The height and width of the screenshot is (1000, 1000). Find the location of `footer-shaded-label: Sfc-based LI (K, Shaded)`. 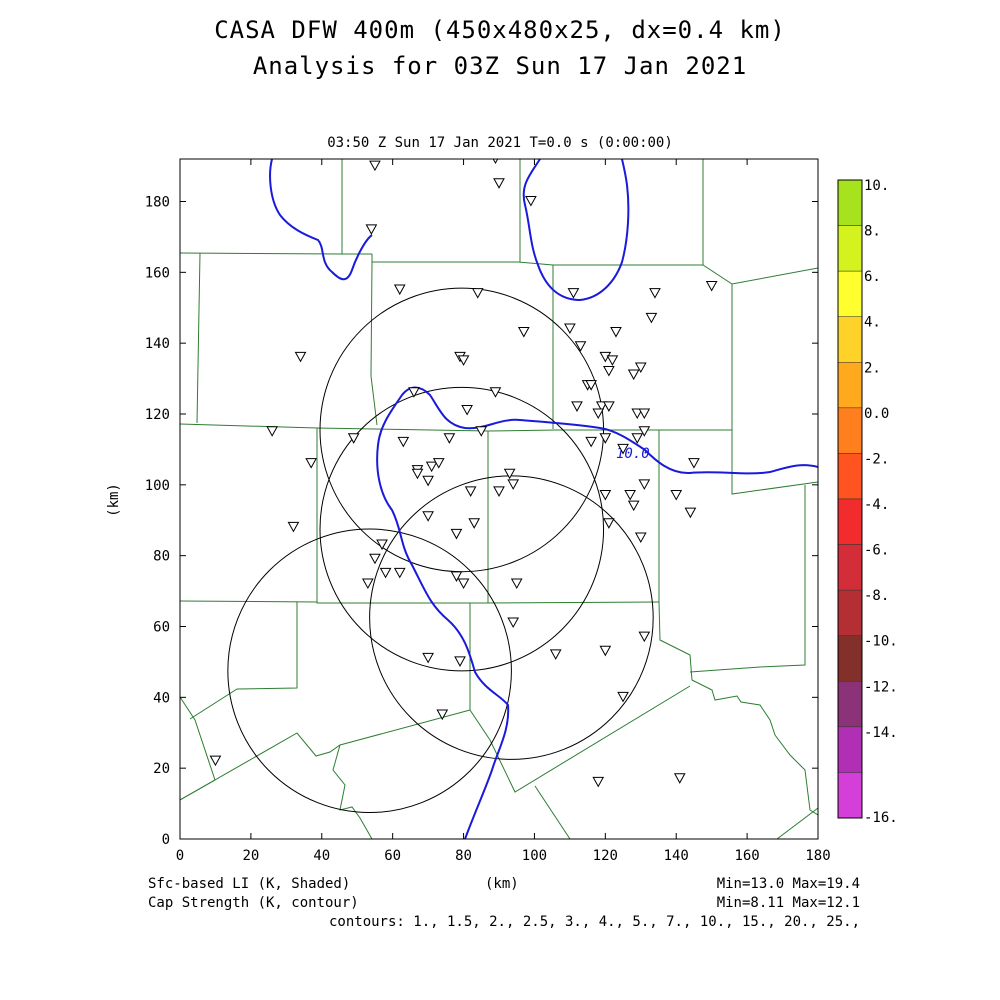

footer-shaded-label: Sfc-based LI (K, Shaded) is located at coordinates (249, 884).